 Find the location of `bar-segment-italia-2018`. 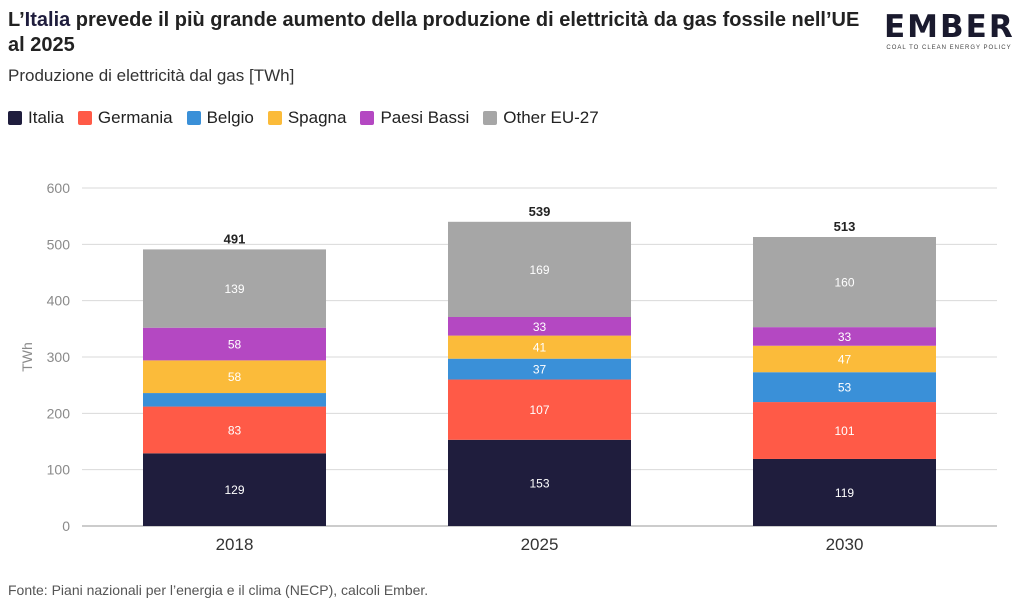

bar-segment-italia-2018 is located at coordinates (234, 489).